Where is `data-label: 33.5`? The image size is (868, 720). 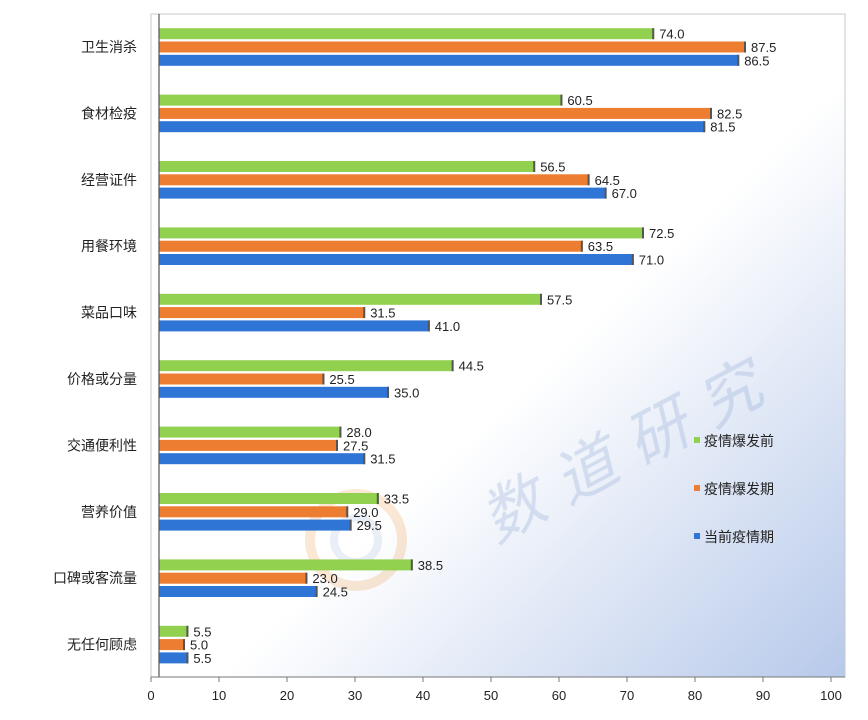 data-label: 33.5 is located at coordinates (396, 499).